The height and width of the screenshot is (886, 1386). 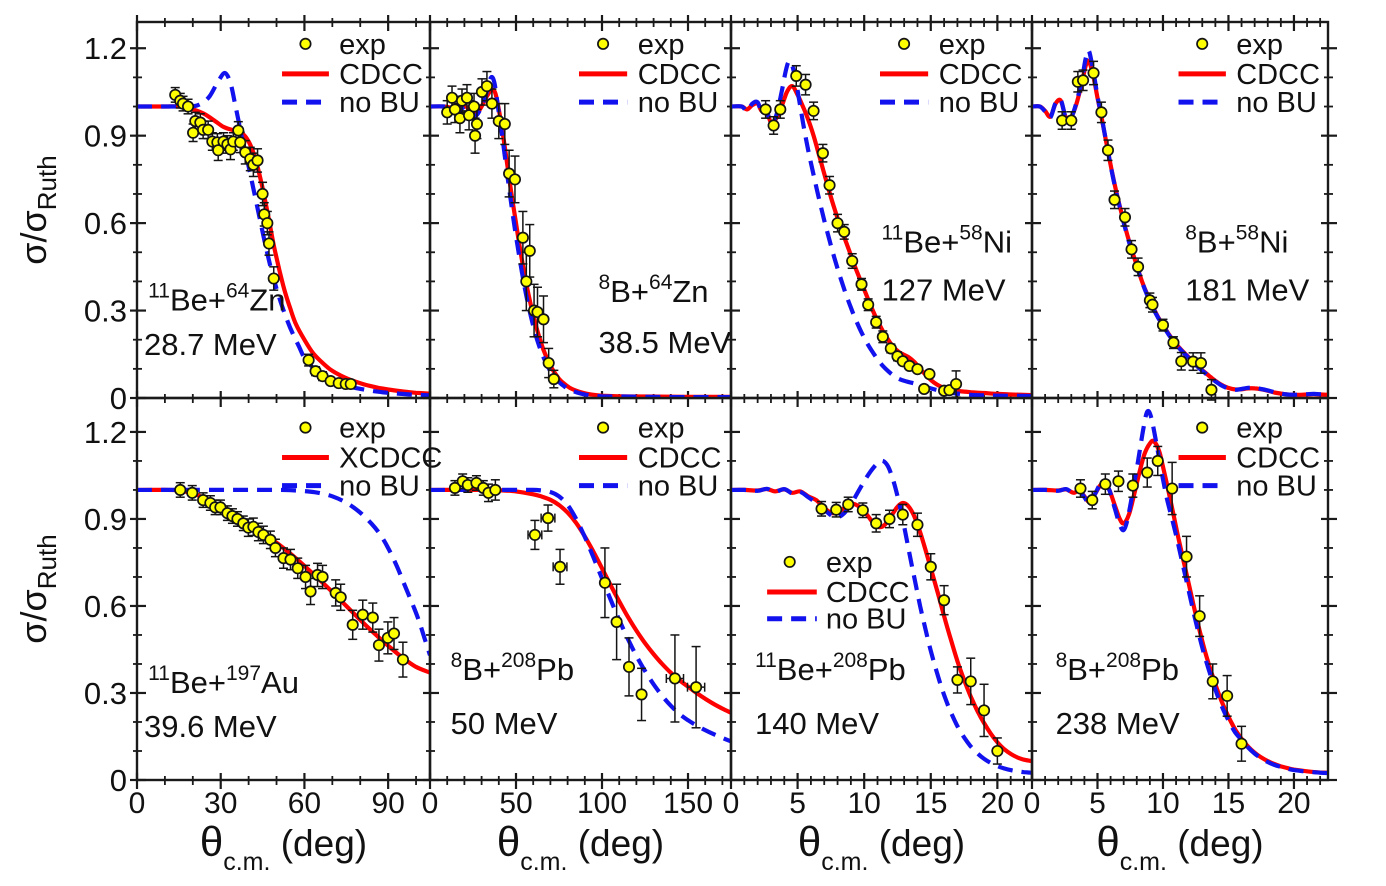 I want to click on reaction-label: 8B+64Zn, so click(x=654, y=290).